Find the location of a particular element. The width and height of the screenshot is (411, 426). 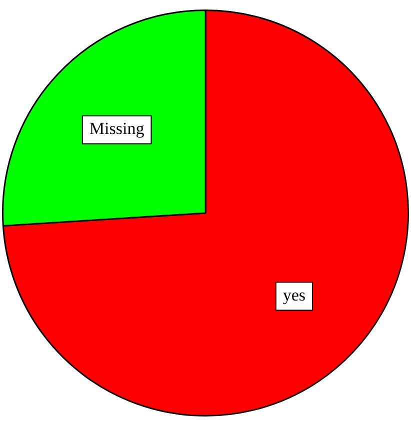

slice-label: yes is located at coordinates (294, 295).